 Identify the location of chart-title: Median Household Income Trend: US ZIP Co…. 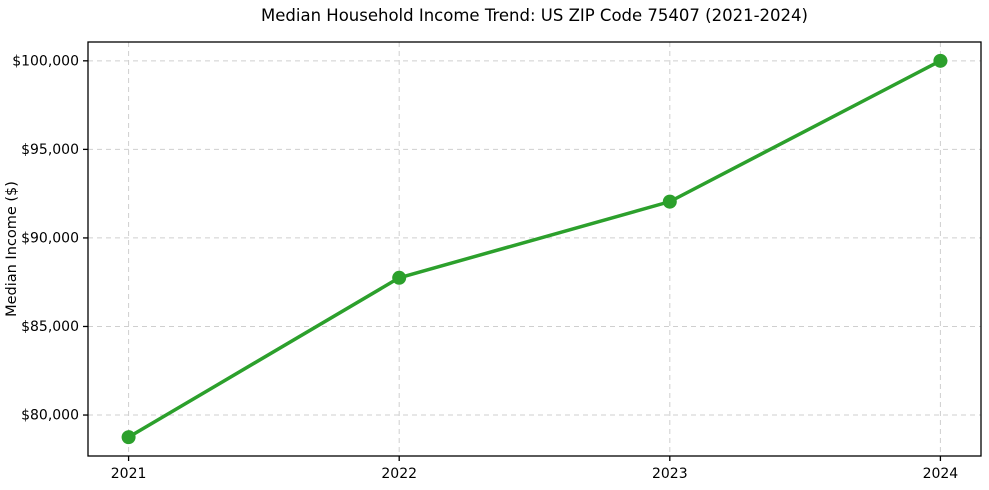
(534, 15).